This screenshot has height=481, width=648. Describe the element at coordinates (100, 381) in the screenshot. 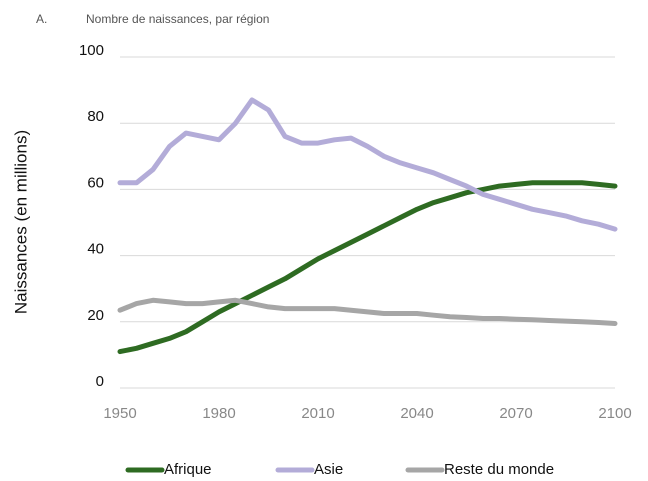

I see `y-tick-label: 0` at that location.